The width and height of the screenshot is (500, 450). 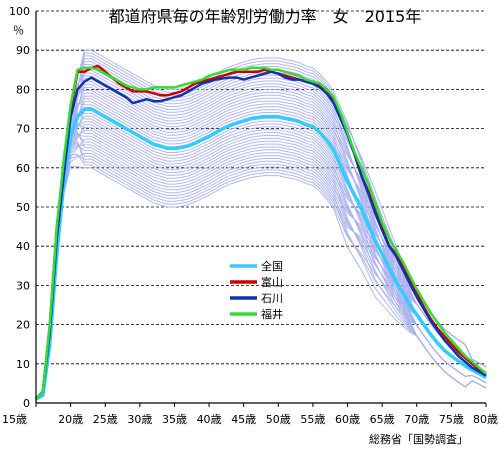 What do you see at coordinates (23, 364) in the screenshot?
I see `y-tick-label: 10` at bounding box center [23, 364].